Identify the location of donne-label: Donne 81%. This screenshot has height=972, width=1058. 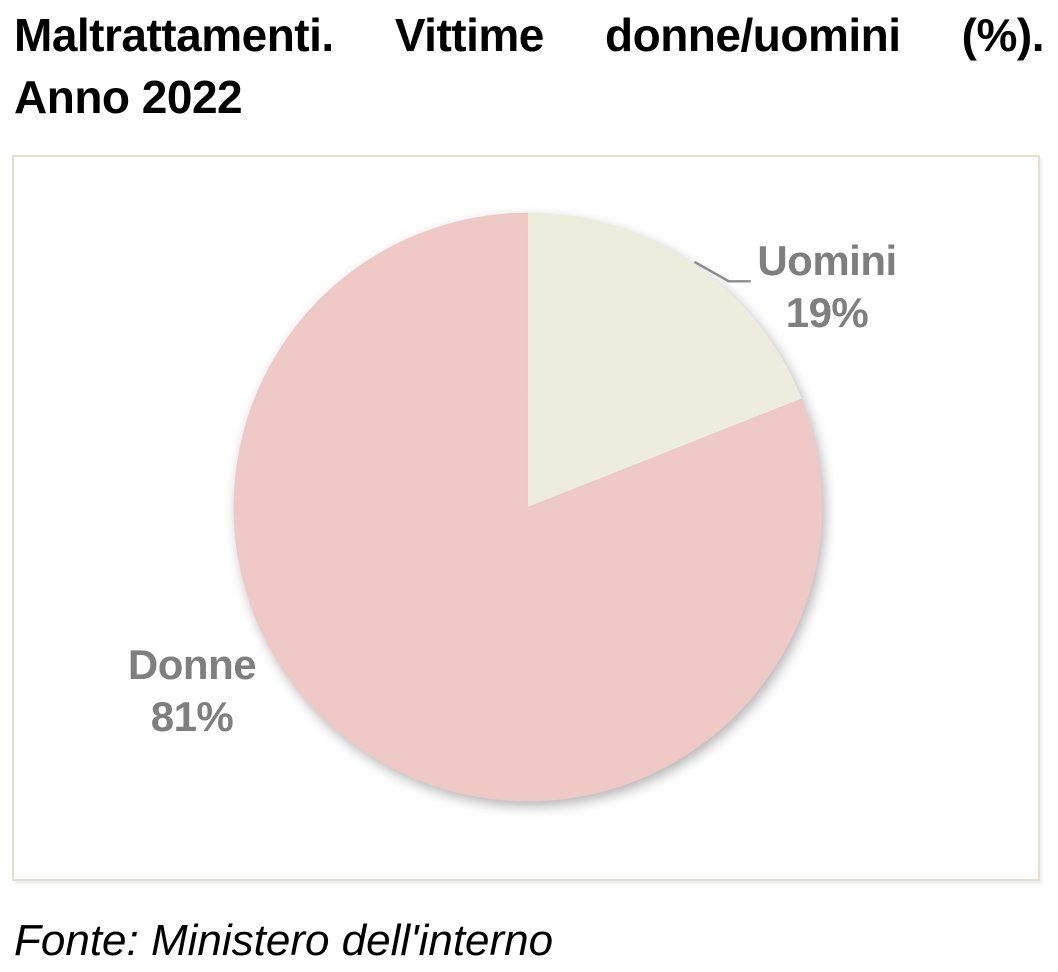
(192, 691).